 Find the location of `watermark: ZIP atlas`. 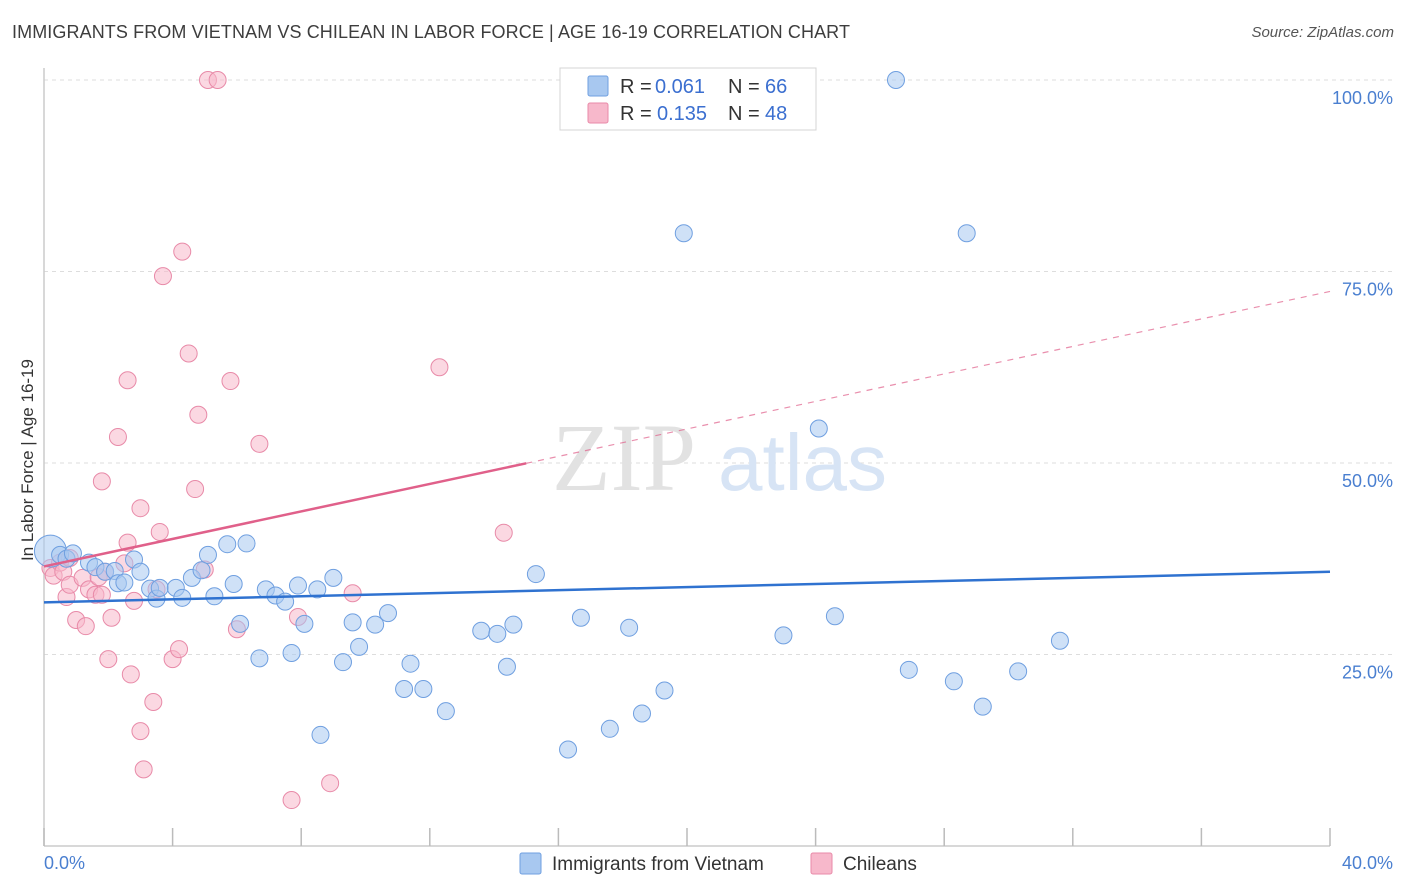

watermark: ZIP atlas is located at coordinates (719, 457).